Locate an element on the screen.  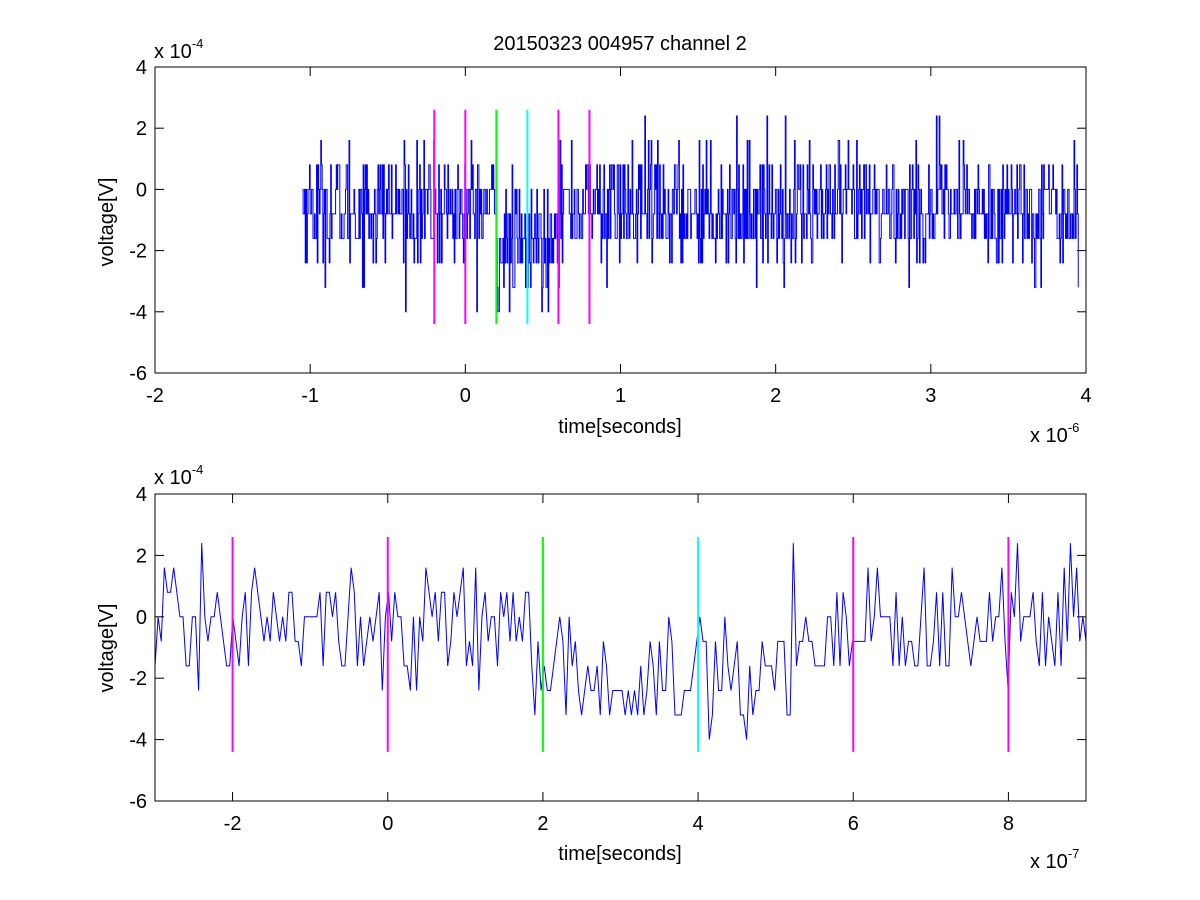
x-tick-label: 6 is located at coordinates (853, 824).